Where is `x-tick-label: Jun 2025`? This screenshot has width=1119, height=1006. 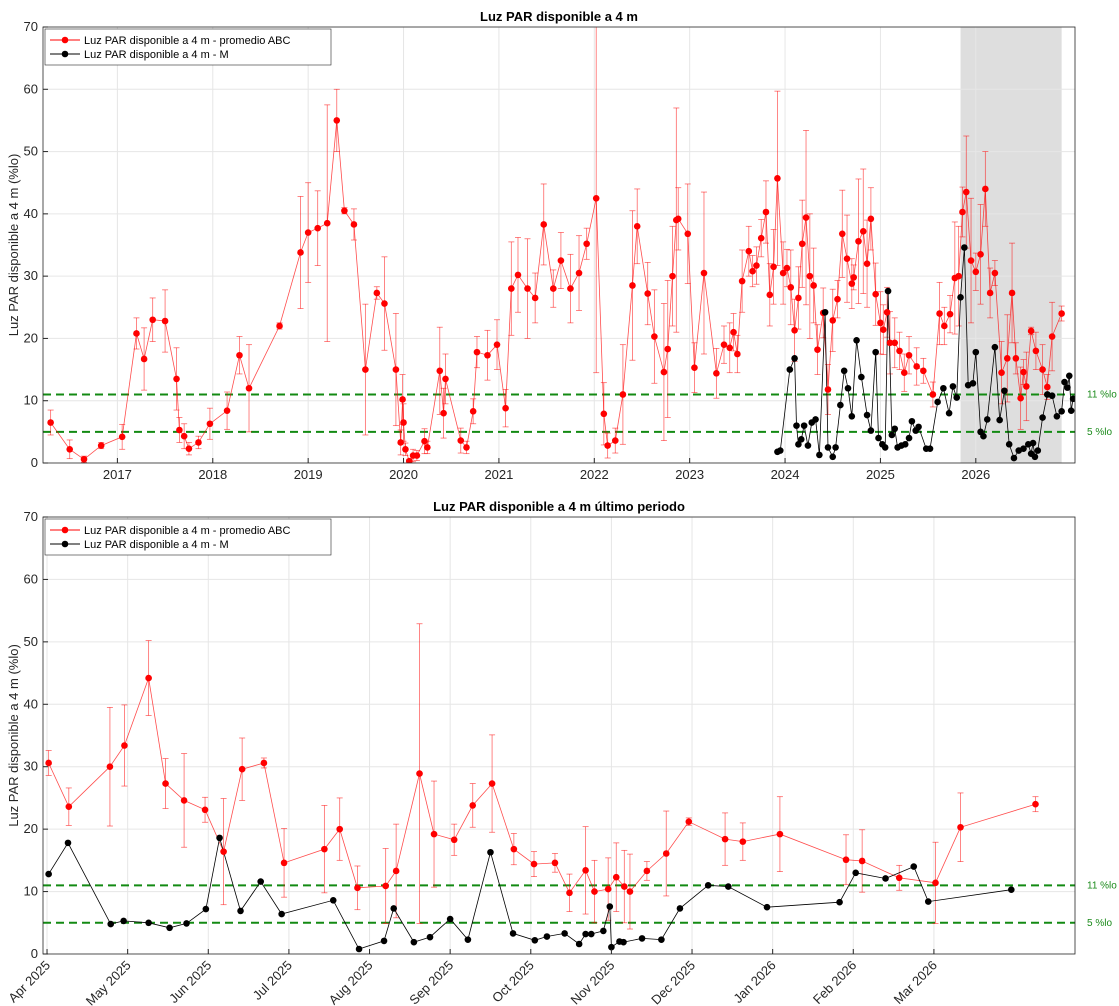
x-tick-label: Jun 2025 is located at coordinates (190, 982).